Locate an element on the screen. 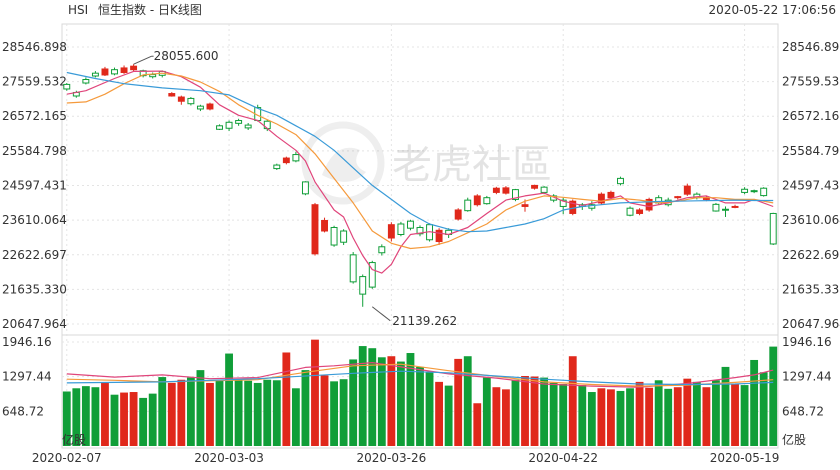 The height and width of the screenshot is (470, 840). volume-tick-label-right: 1946.16 is located at coordinates (807, 342).